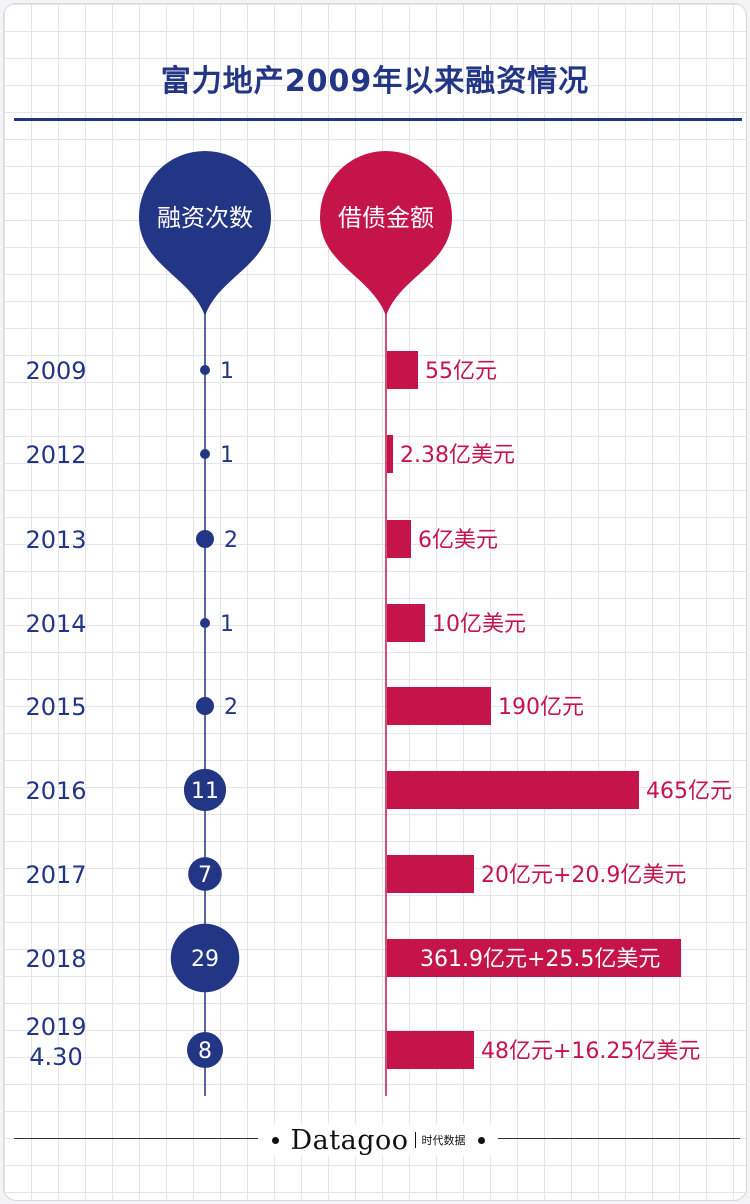 This screenshot has height=1204, width=750. I want to click on amount-label: 361.9亿元+25.5亿美元, so click(540, 959).